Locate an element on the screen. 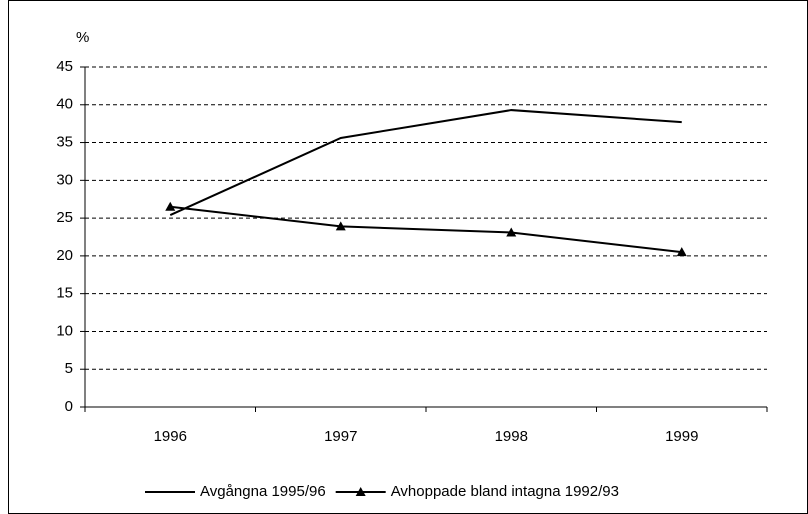 The image size is (808, 514). legend-label: Avhoppade bland intagna 1992/93 is located at coordinates (505, 491).